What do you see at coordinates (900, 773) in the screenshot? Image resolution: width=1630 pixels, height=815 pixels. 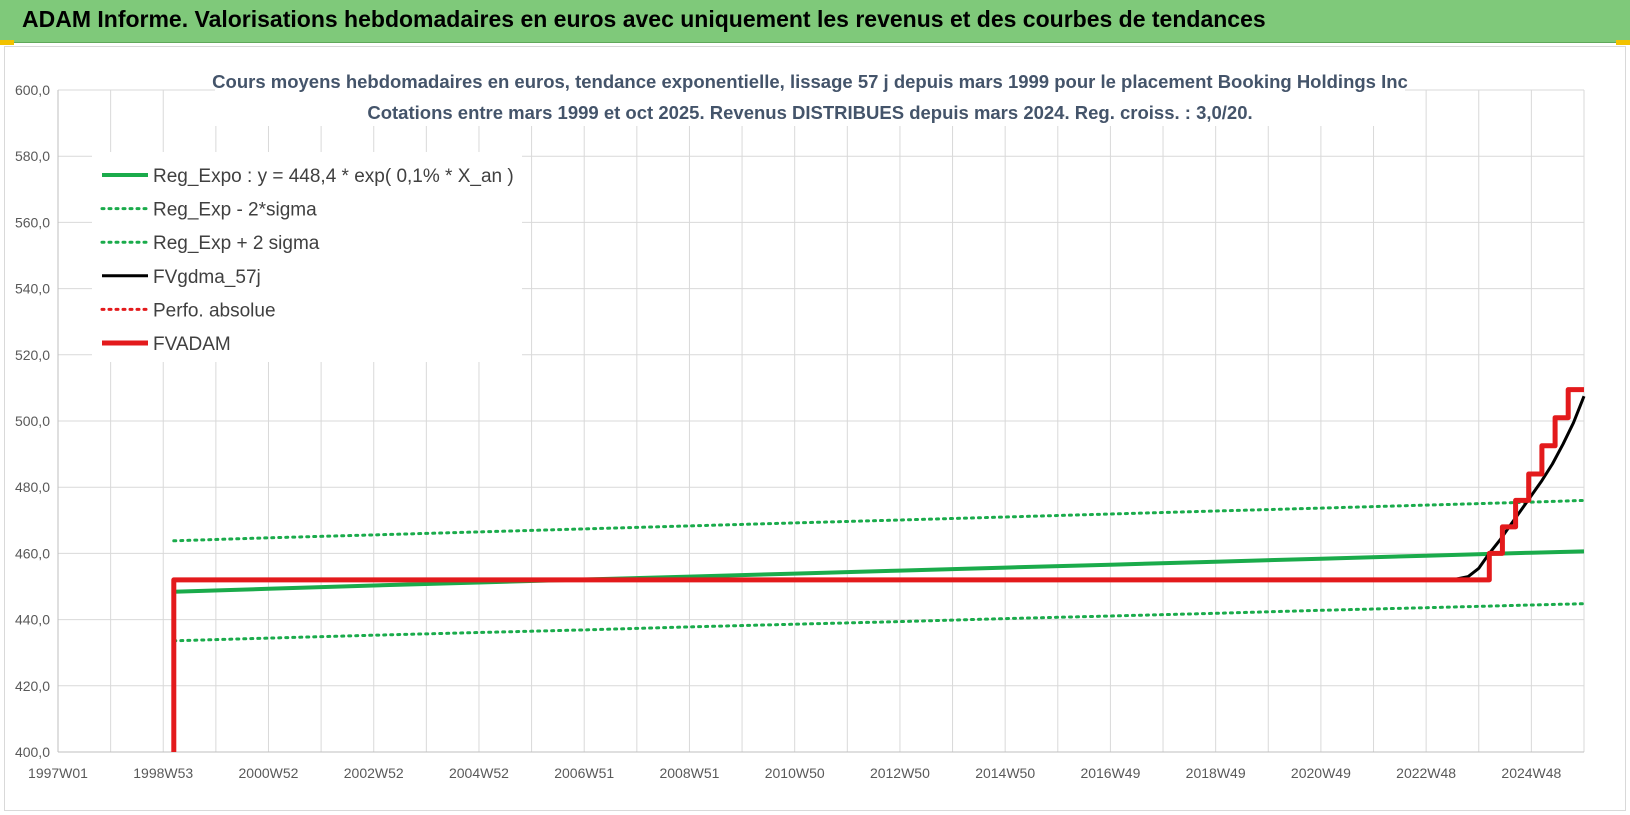 I see `x-tick-label: 2012W50` at bounding box center [900, 773].